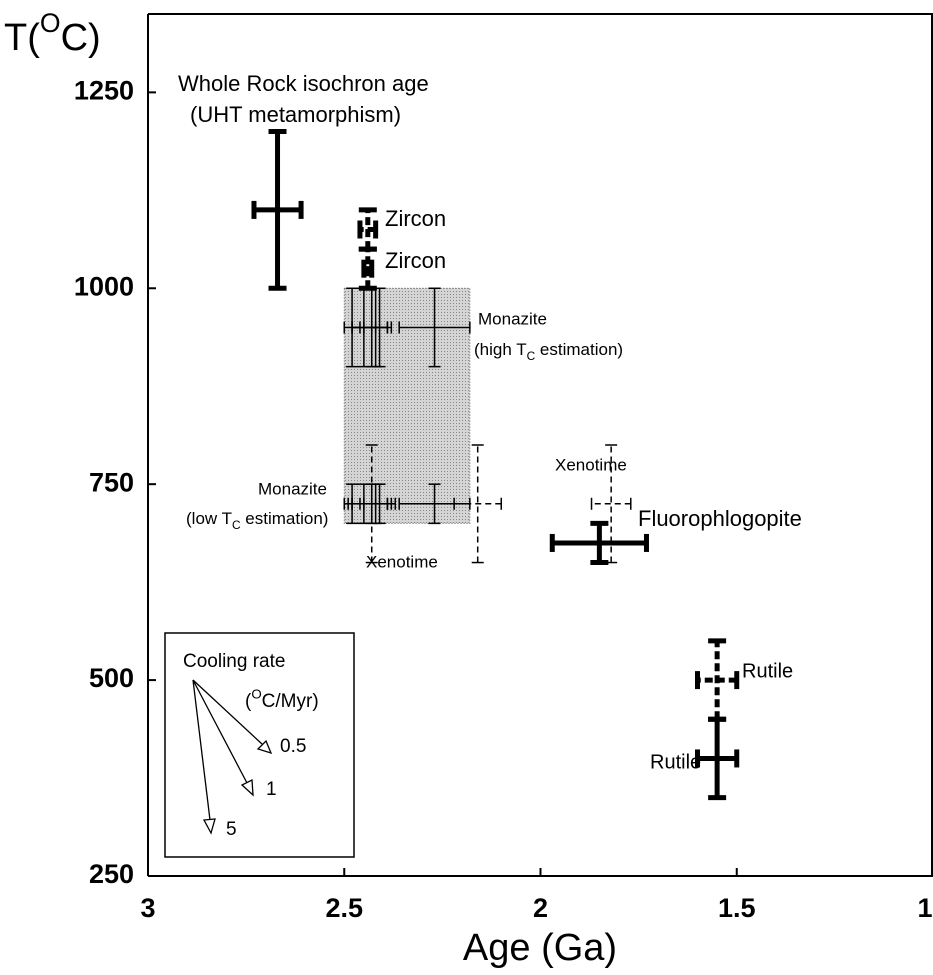 The width and height of the screenshot is (933, 975). I want to click on inset-rate: 5, so click(231, 829).